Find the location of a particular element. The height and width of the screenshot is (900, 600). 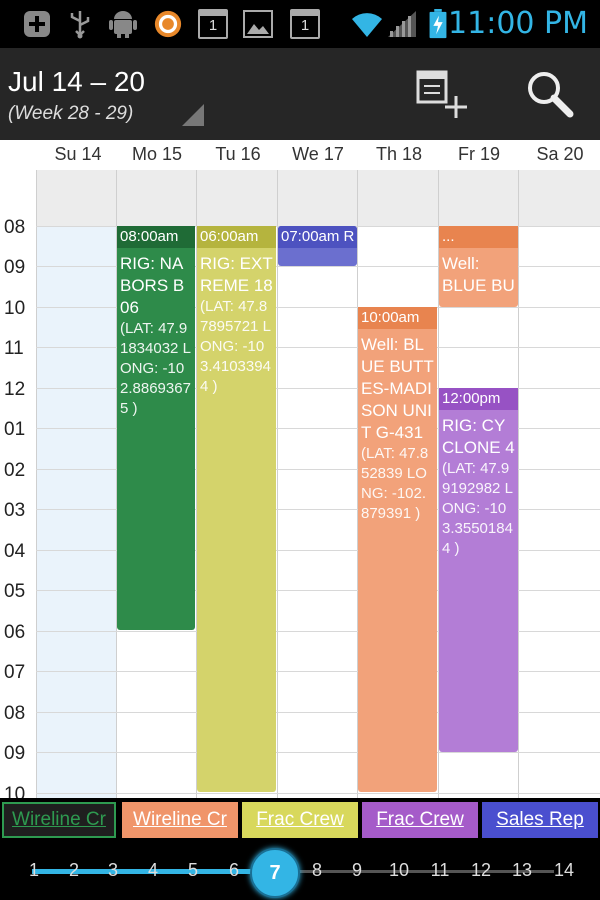

date-range-title: Jul 14 – 20 is located at coordinates (76, 81).